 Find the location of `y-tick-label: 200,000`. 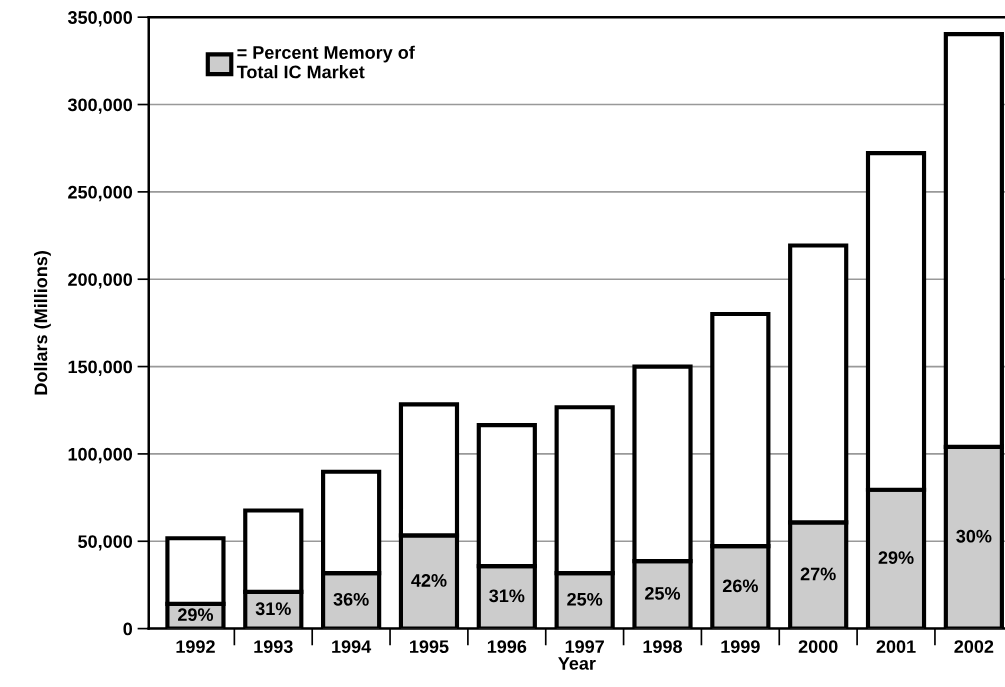

y-tick-label: 200,000 is located at coordinates (100, 281).